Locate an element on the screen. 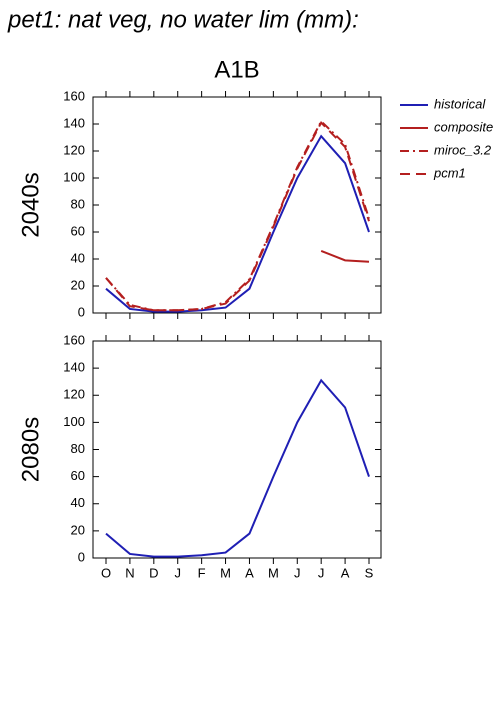  y-axis-label: 2040s is located at coordinates (30, 204).